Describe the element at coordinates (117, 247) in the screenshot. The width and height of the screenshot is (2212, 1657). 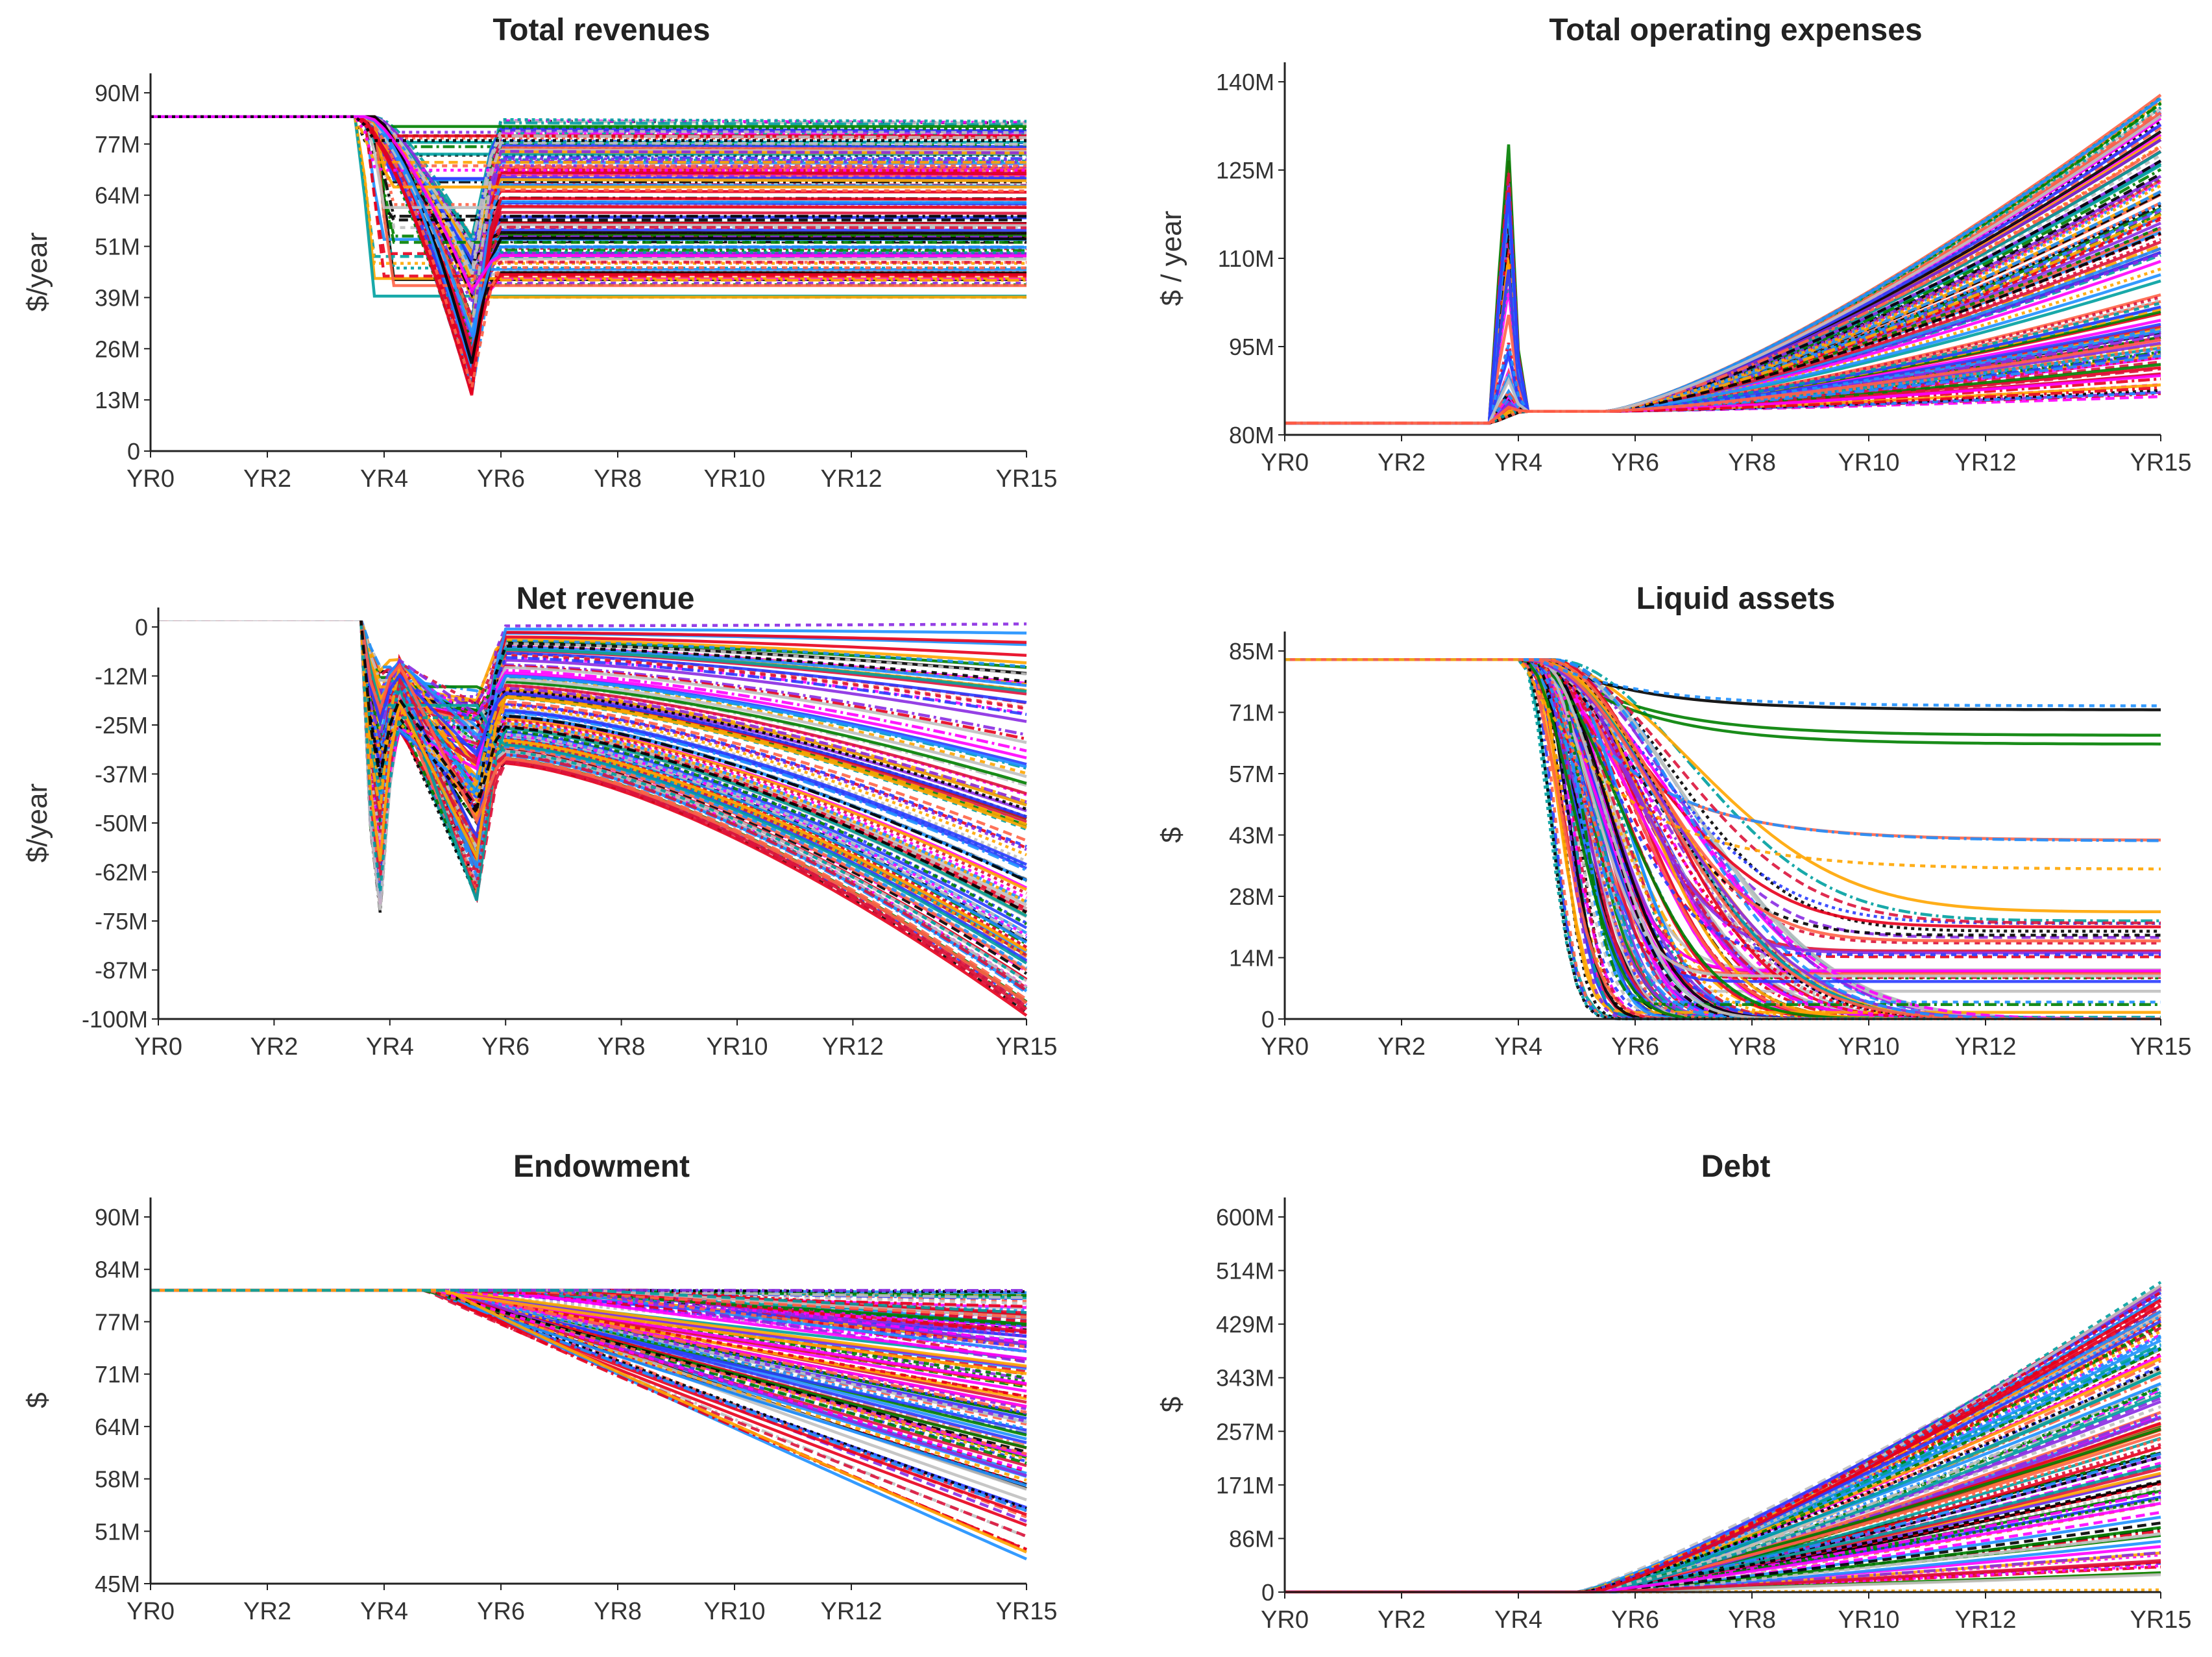
I see `y-tick-label: 51M` at that location.